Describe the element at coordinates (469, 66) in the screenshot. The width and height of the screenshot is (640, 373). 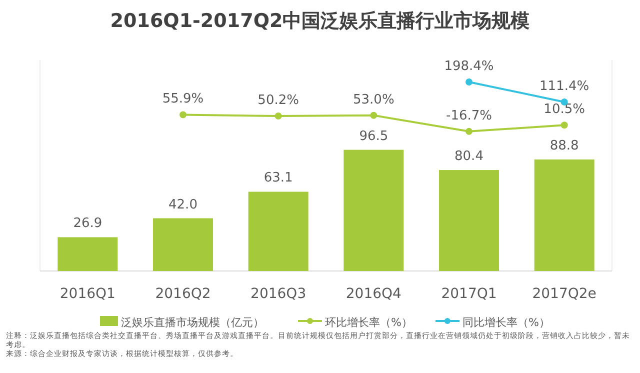
I see `data-label: 198.4%` at that location.